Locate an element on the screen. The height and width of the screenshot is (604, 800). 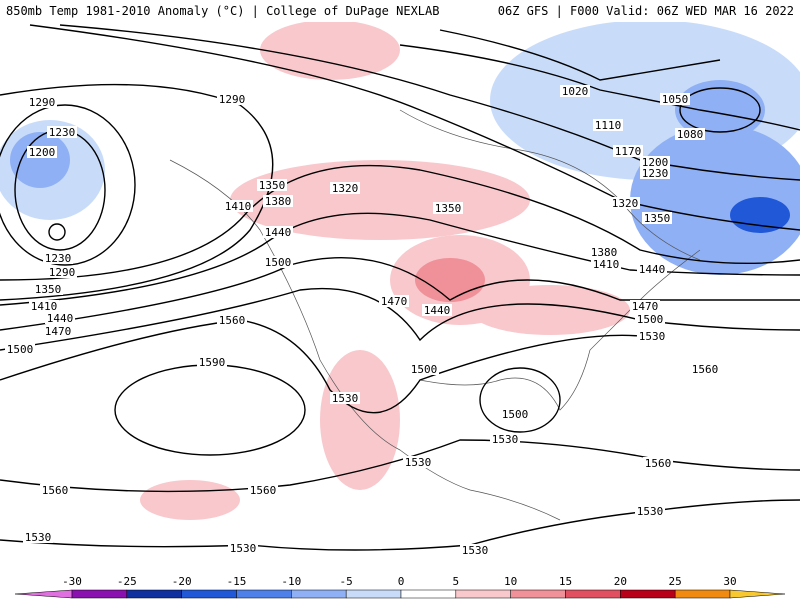
colorbar-tick-label: 20 is located at coordinates (620, 581).